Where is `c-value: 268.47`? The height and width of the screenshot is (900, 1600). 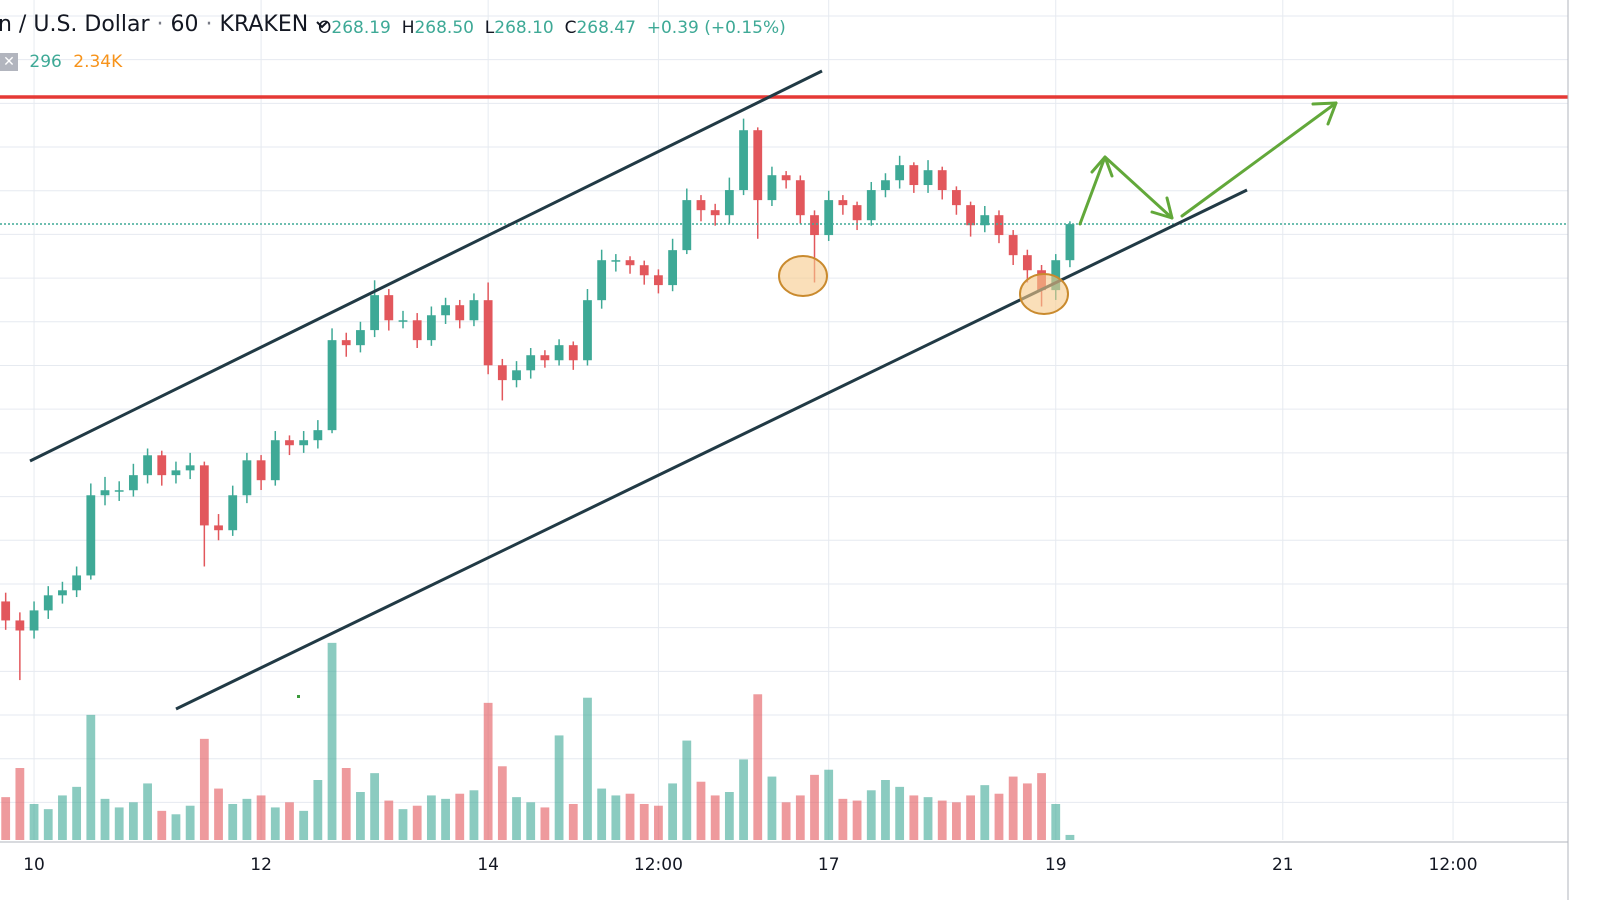
c-value: 268.47 is located at coordinates (606, 28).